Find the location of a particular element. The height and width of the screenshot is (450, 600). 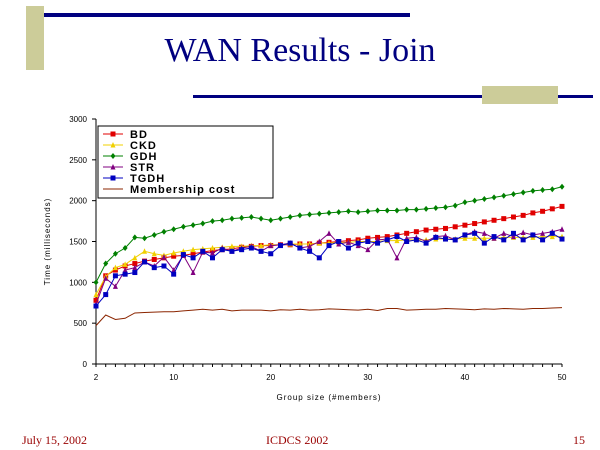

series-line-membership-cost is located at coordinates (329, 316).